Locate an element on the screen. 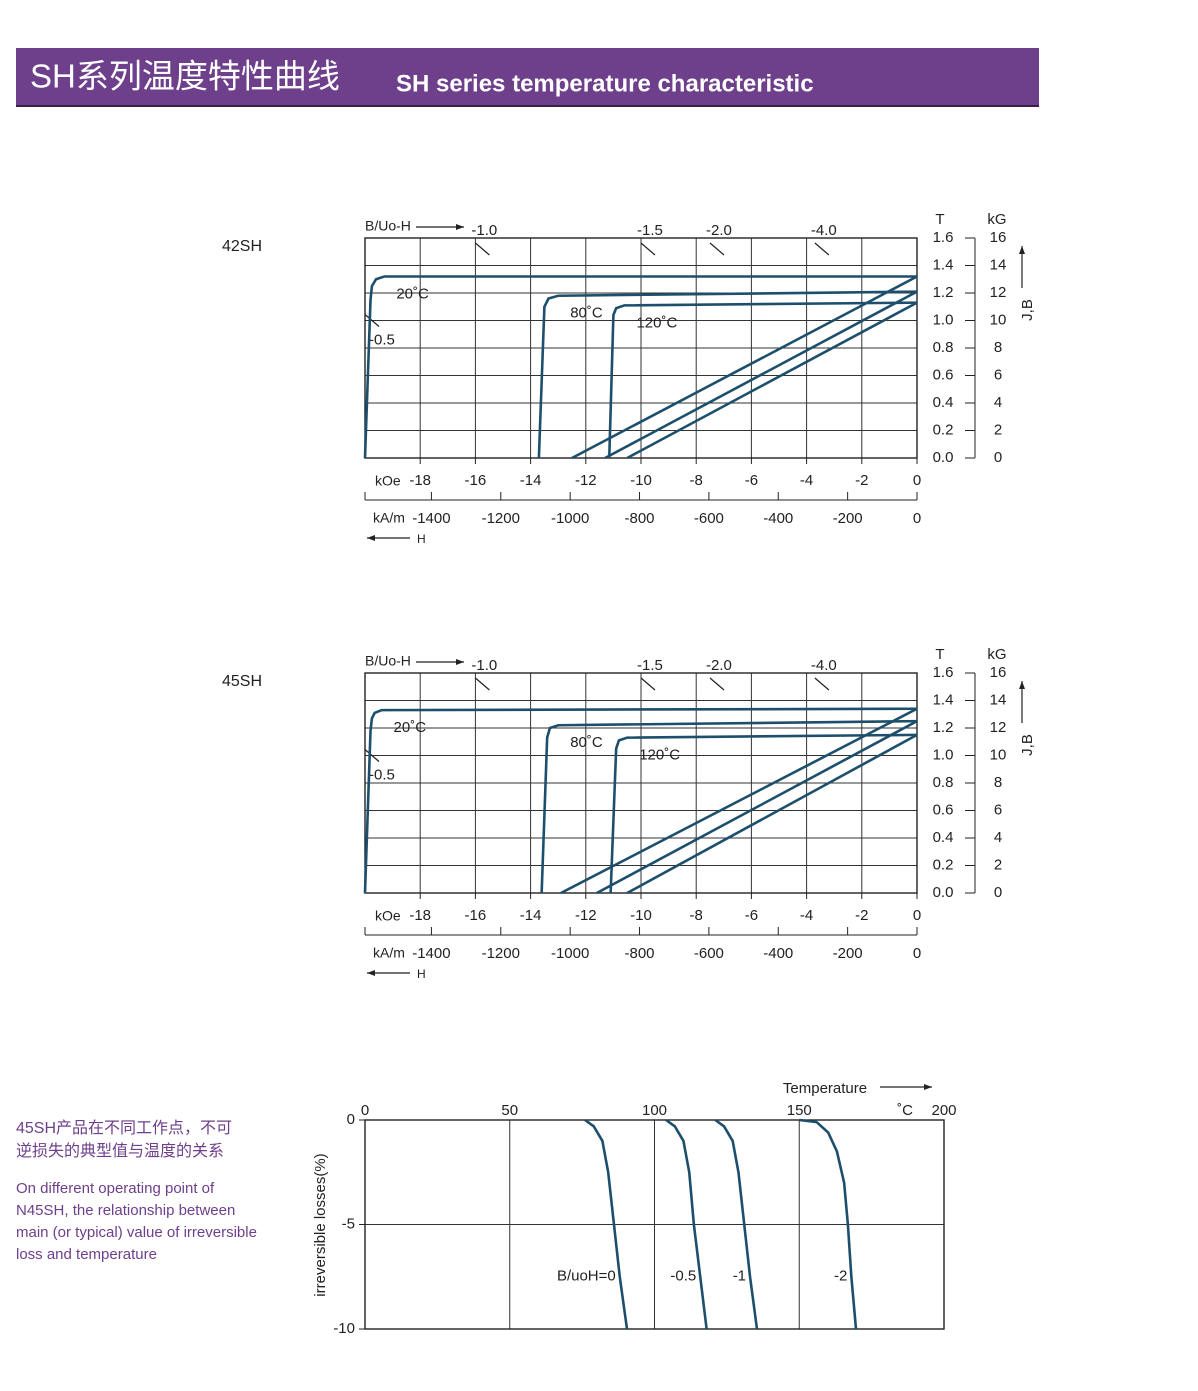  header-band is located at coordinates (527, 77).